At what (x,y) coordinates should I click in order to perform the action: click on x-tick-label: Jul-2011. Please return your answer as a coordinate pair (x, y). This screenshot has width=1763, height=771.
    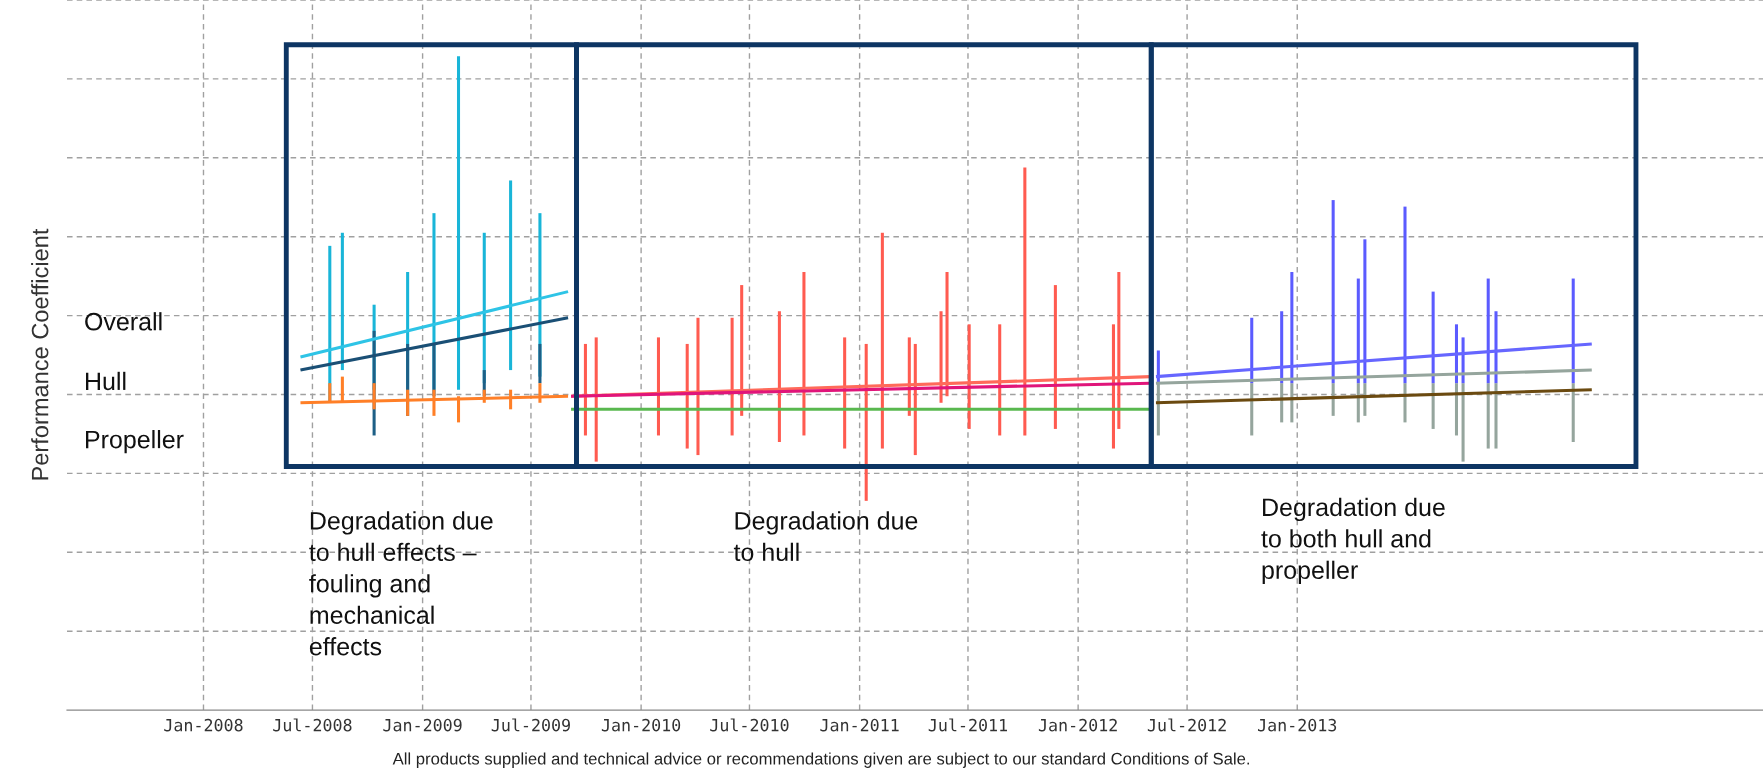
    Looking at the image, I should click on (967, 725).